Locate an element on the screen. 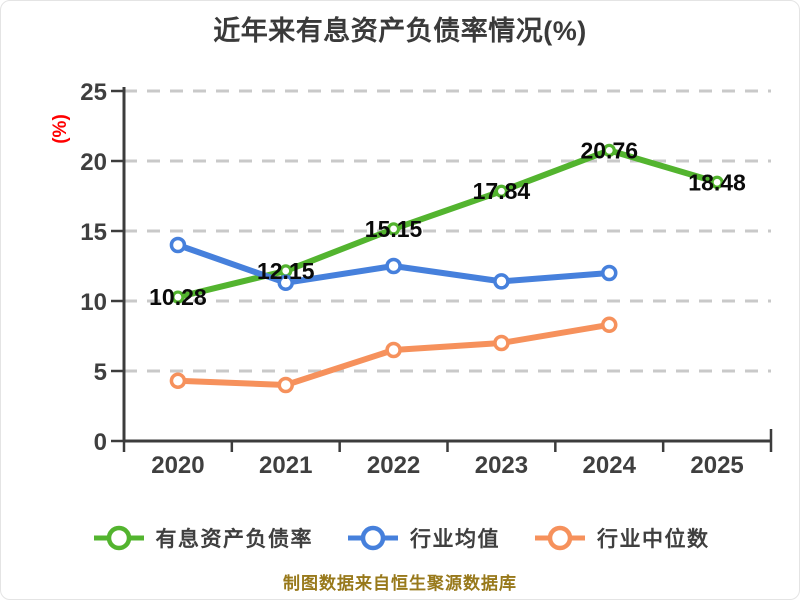  x-tick-label: 2023 is located at coordinates (501, 465).